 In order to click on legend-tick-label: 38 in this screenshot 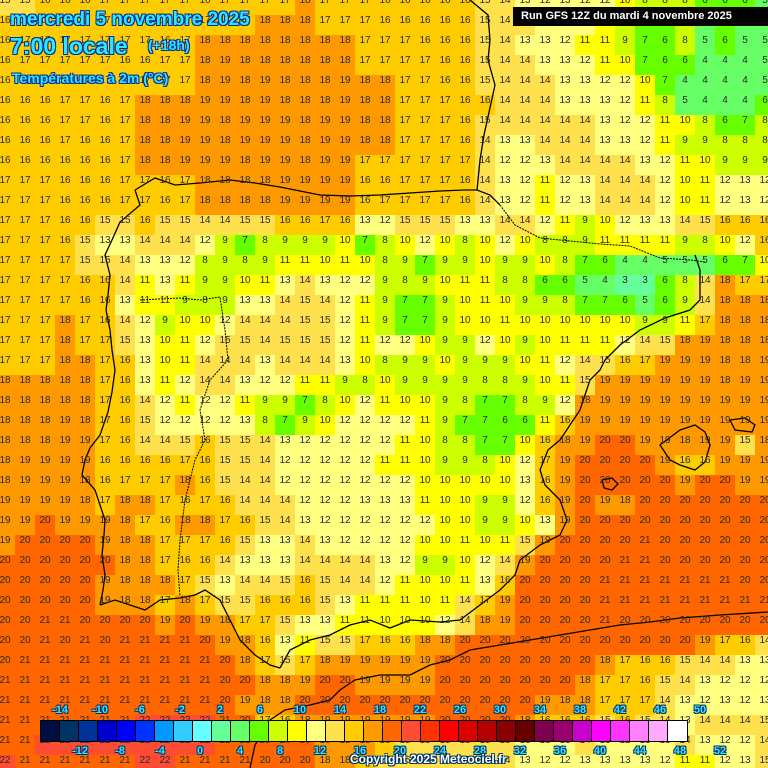, I will do `click(580, 710)`.